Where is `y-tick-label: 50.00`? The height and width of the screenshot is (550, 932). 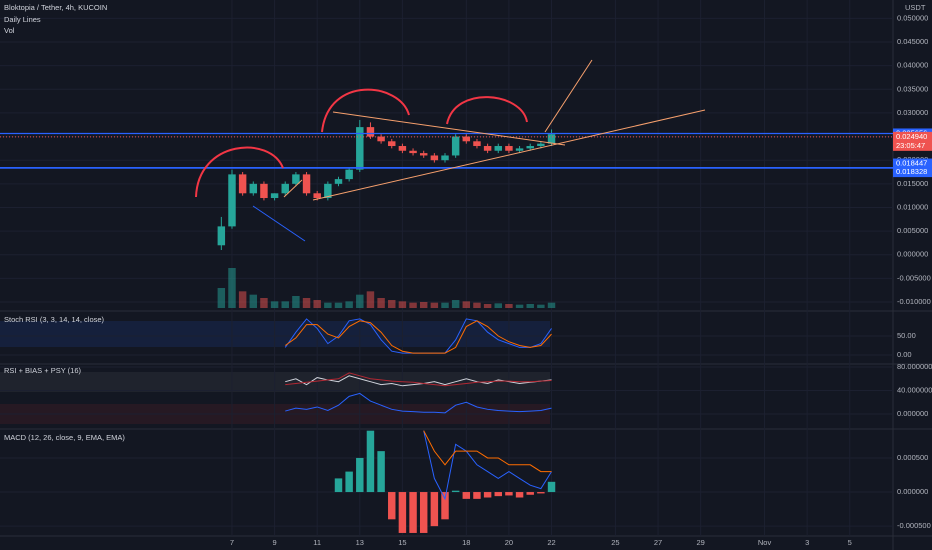
y-tick-label: 50.00 is located at coordinates (906, 335).